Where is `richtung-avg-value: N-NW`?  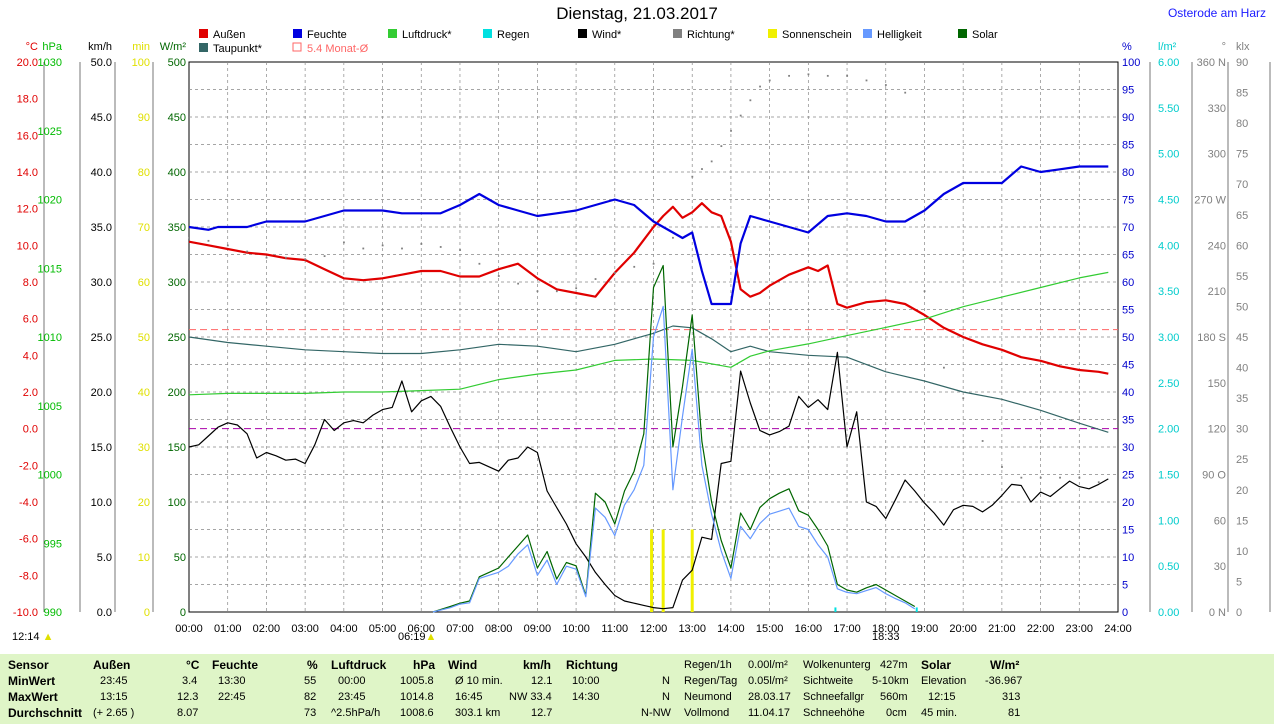
richtung-avg-value: N-NW is located at coordinates (656, 713).